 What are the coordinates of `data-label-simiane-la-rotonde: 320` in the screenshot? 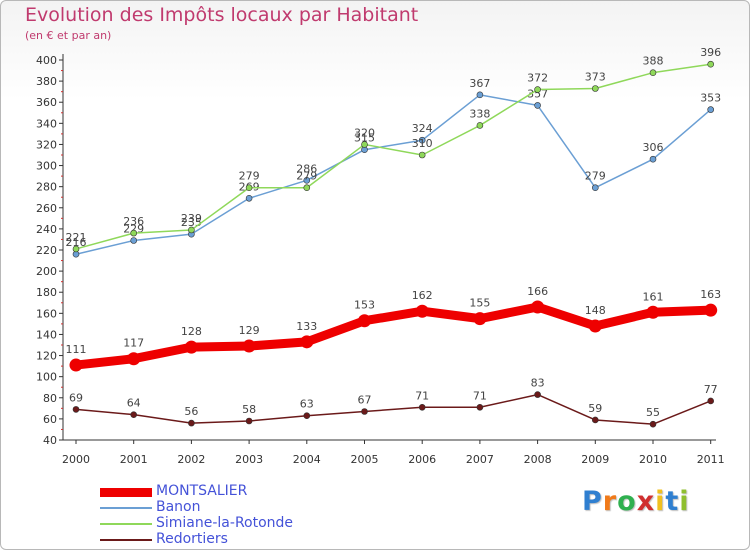 It's located at (364, 132).